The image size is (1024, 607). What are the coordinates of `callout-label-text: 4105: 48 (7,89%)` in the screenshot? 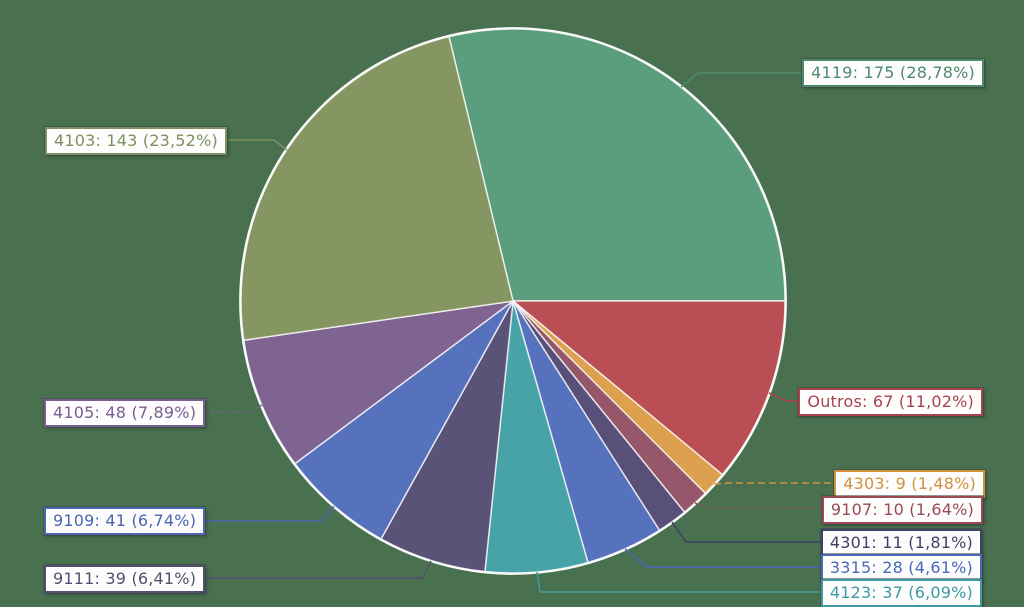 It's located at (125, 412).